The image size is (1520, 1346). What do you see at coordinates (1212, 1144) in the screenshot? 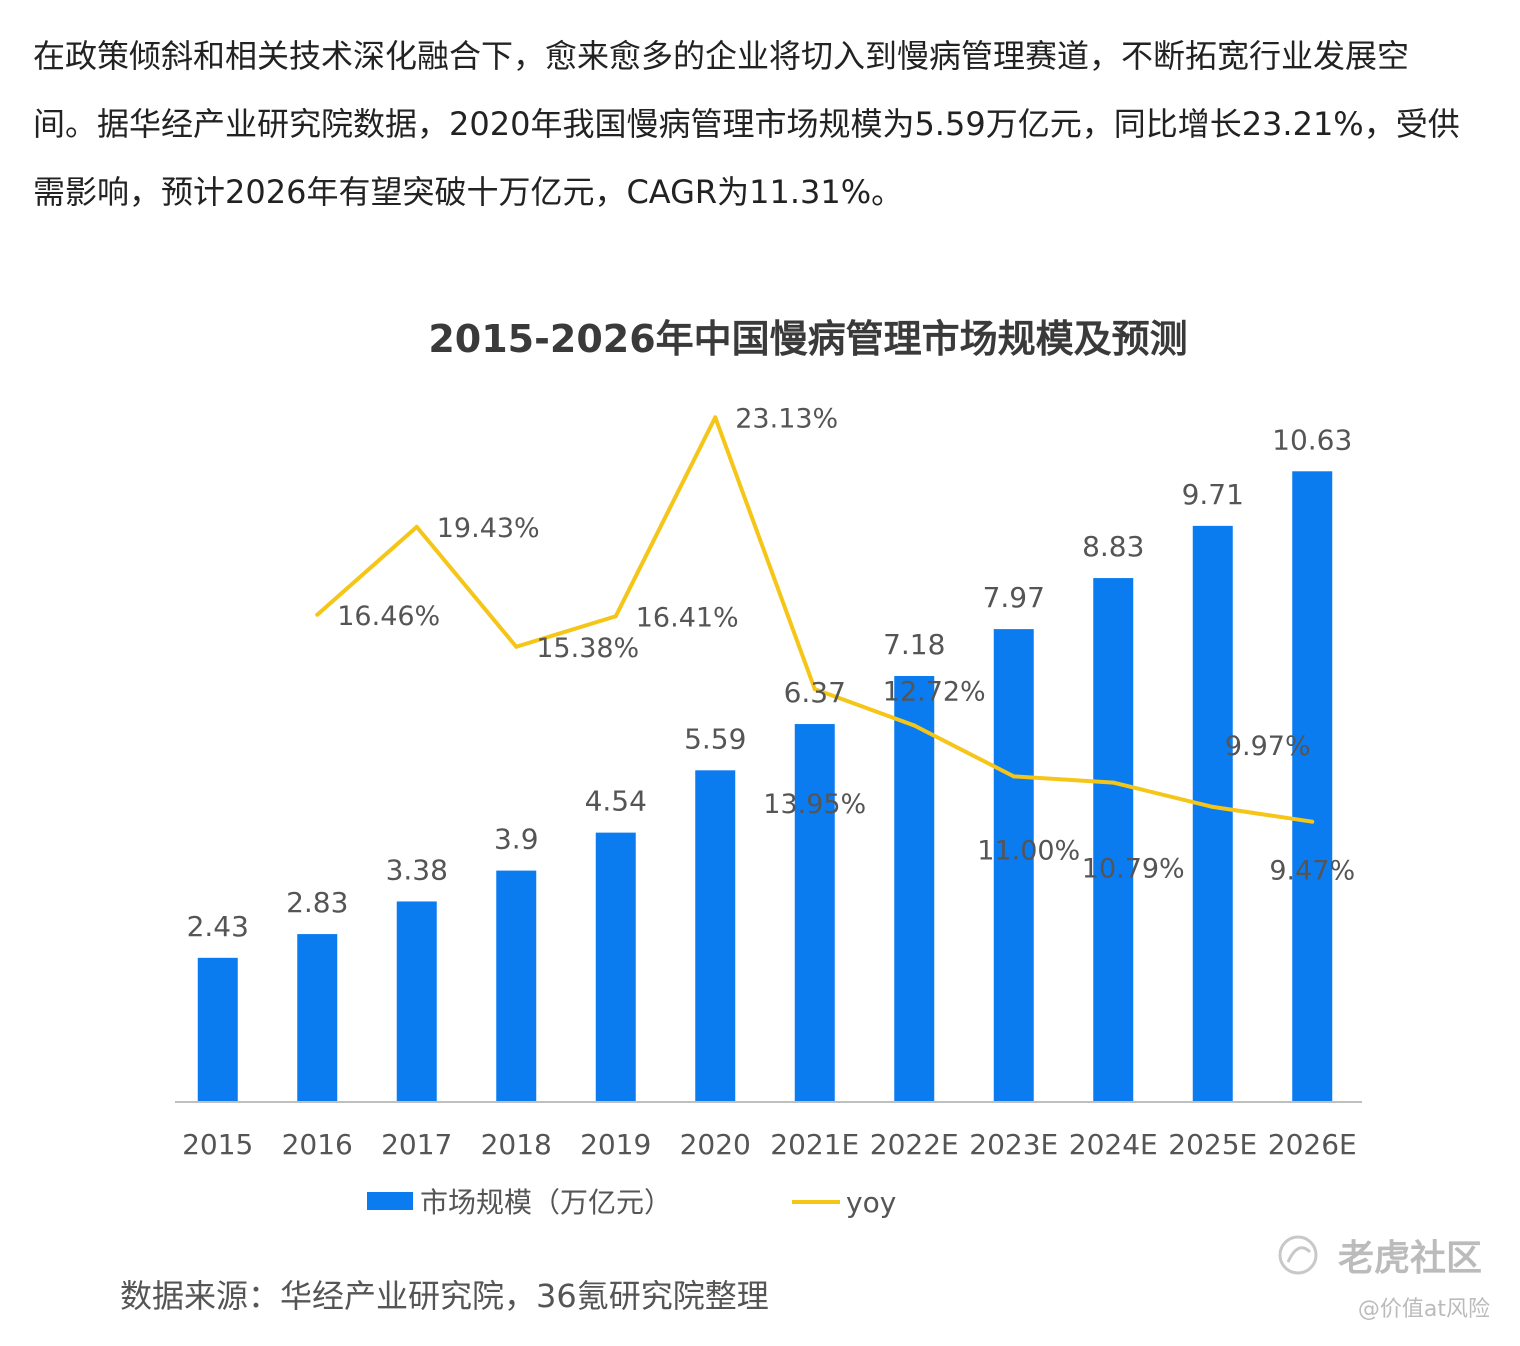
I see `x-tick-2025E: 2025E` at bounding box center [1212, 1144].